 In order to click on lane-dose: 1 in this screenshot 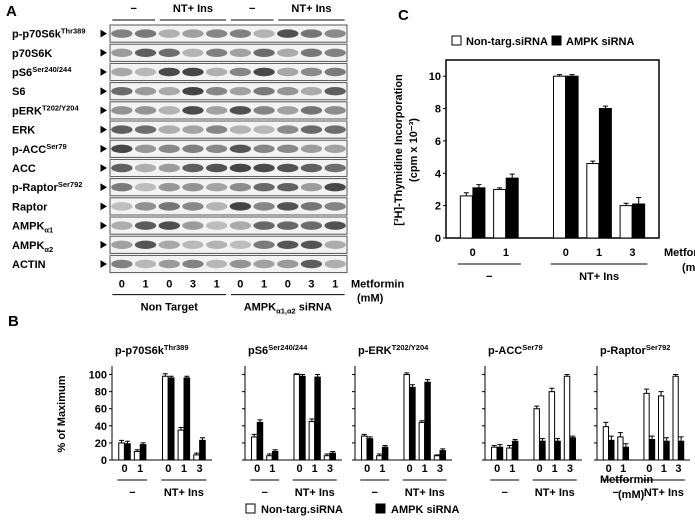, I will do `click(145, 285)`.